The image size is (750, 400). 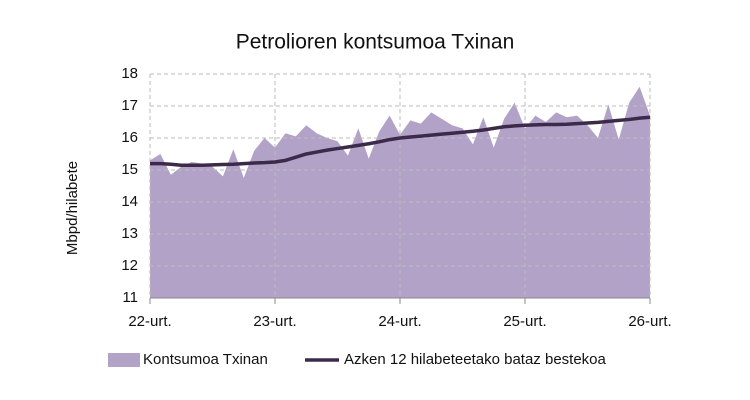 What do you see at coordinates (129, 105) in the screenshot?
I see `y-tick-label: 17` at bounding box center [129, 105].